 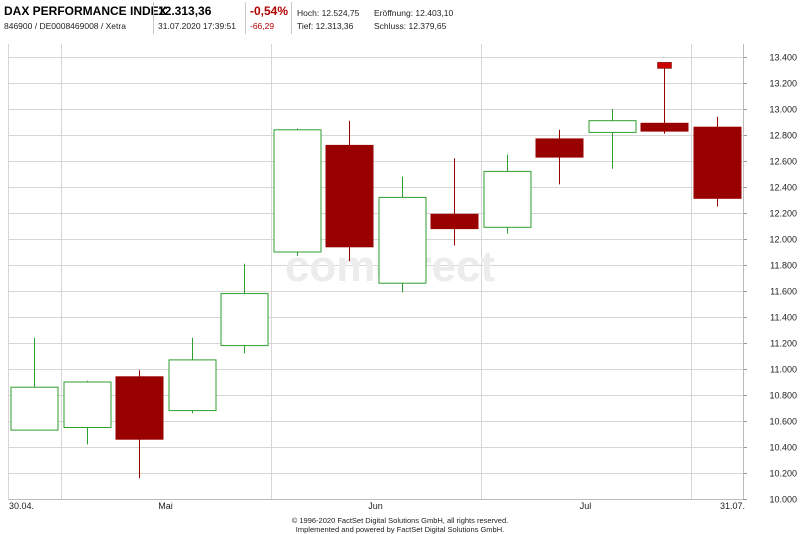 I want to click on y-tick-label: 12.800, so click(x=783, y=136).